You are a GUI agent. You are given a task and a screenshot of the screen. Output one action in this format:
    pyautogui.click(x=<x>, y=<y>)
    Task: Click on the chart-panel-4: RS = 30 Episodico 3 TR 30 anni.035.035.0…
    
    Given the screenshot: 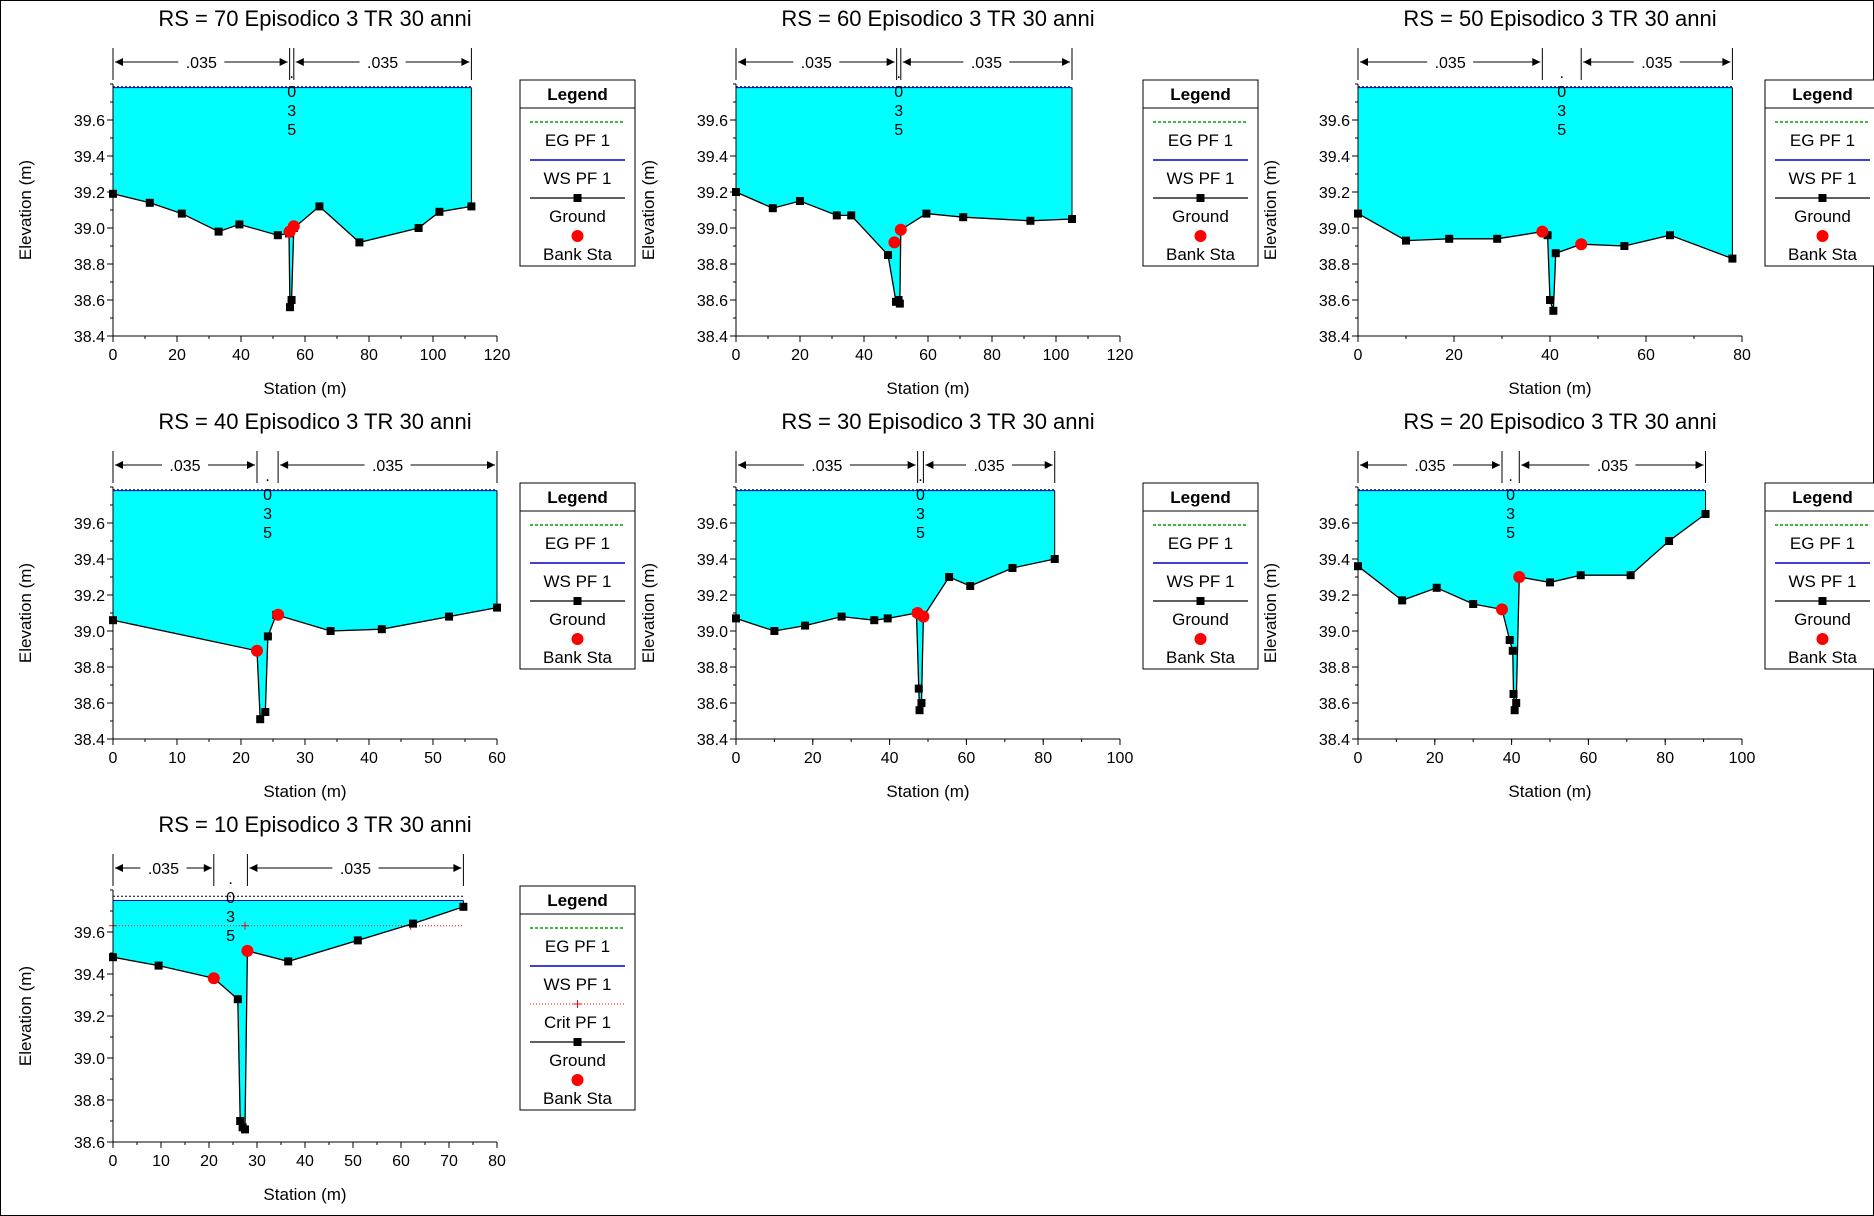 What is the action you would take?
    pyautogui.click(x=949, y=605)
    